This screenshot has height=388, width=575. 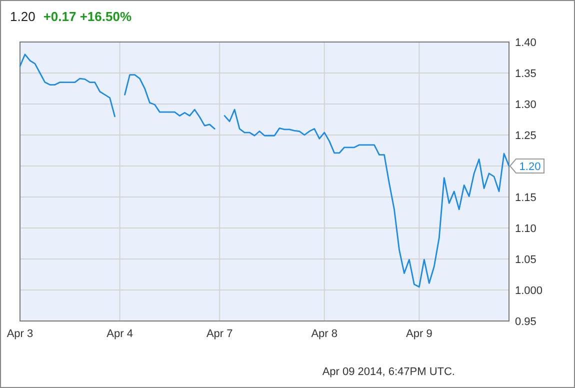 I want to click on x-tick-label: Apr 3, so click(x=20, y=334).